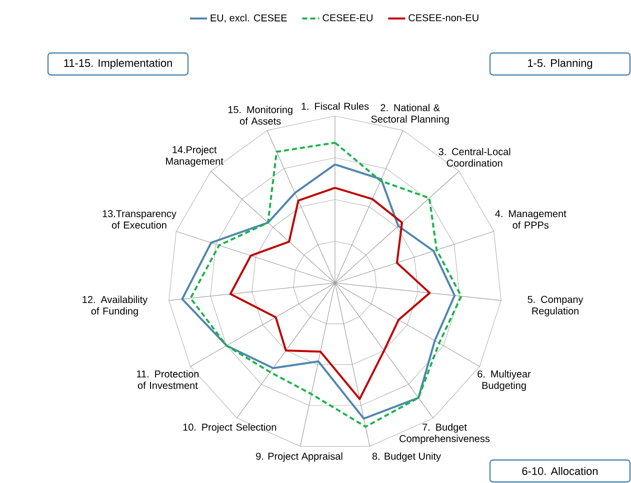 The image size is (631, 483). What do you see at coordinates (299, 457) in the screenshot?
I see `spoke-label: 9. Project Appraisal` at bounding box center [299, 457].